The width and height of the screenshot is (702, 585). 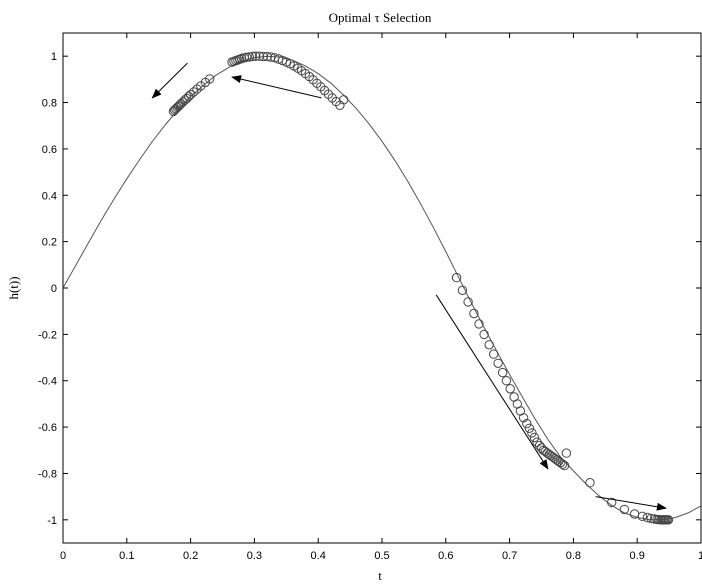 What do you see at coordinates (380, 575) in the screenshot?
I see `x-axis-label: t` at bounding box center [380, 575].